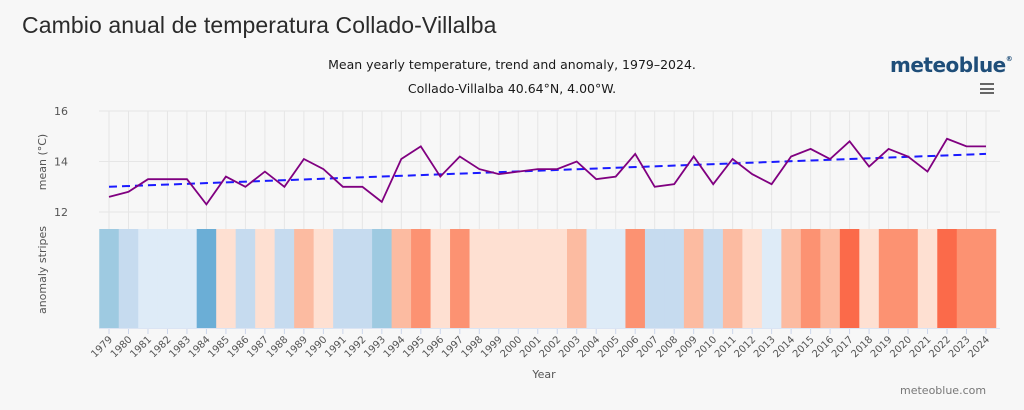 The width and height of the screenshot is (1024, 410). Describe the element at coordinates (726, 347) in the screenshot. I see `x-tick-label: 2011` at that location.